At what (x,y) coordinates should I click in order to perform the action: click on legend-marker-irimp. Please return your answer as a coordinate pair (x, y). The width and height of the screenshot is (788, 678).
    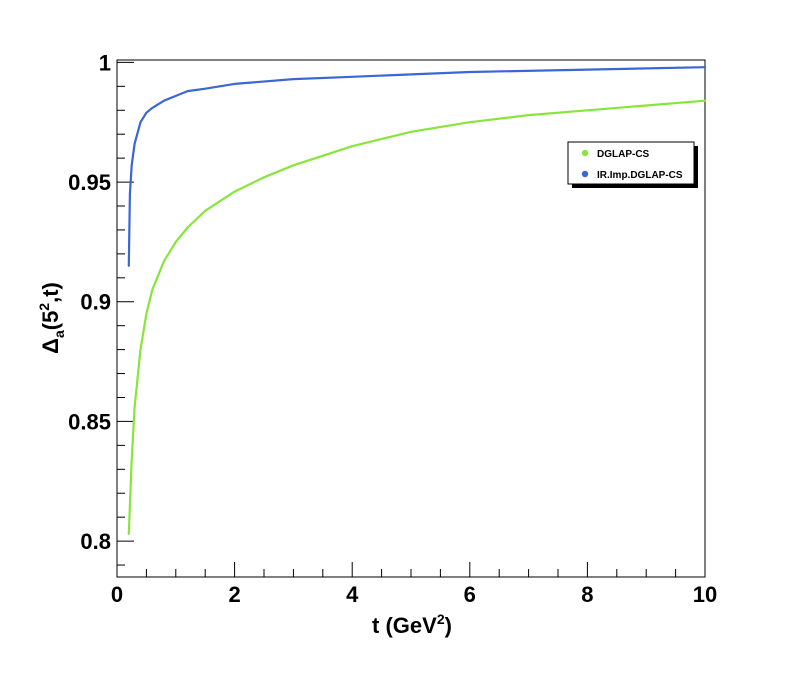
    Looking at the image, I should click on (585, 174).